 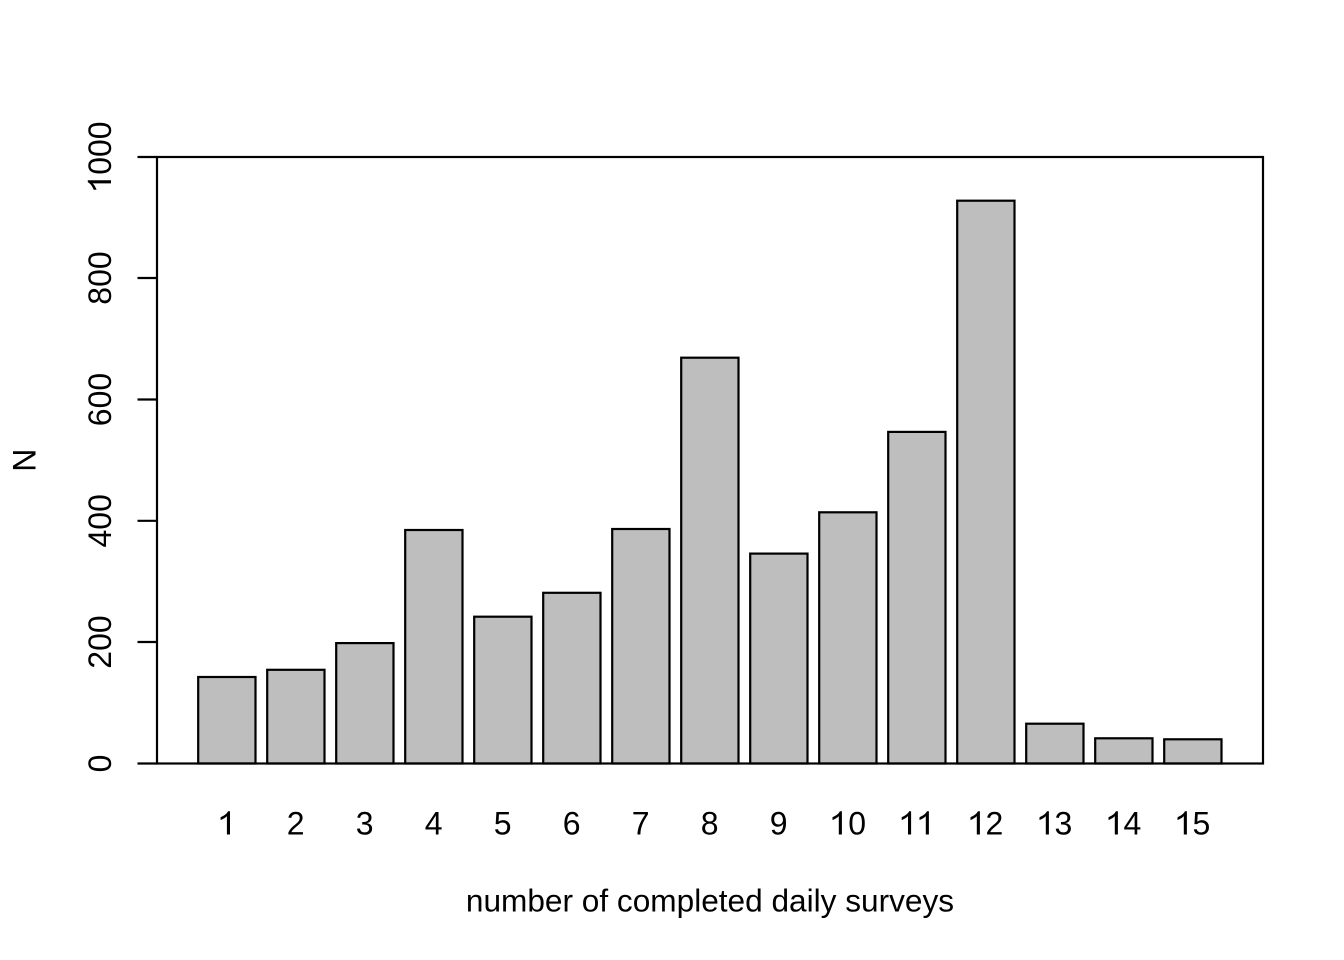 What do you see at coordinates (779, 824) in the screenshot?
I see `svg-text: 9` at bounding box center [779, 824].